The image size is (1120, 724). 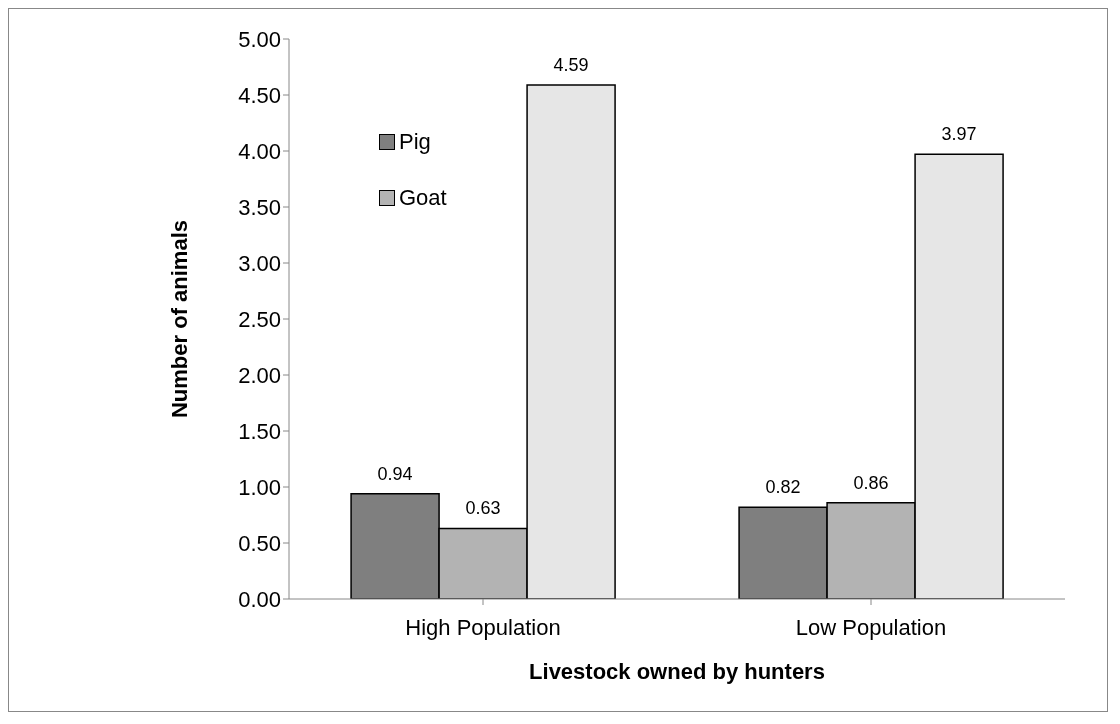 I want to click on data-label: 0.63, so click(x=483, y=508).